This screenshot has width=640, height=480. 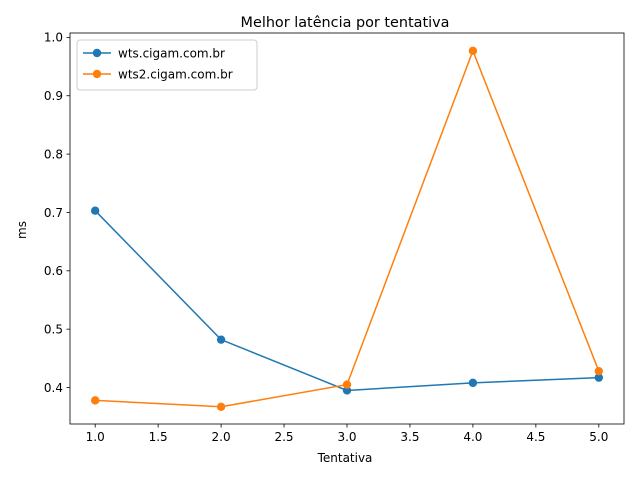 I want to click on x-axis-label: Tentativa, so click(x=345, y=458).